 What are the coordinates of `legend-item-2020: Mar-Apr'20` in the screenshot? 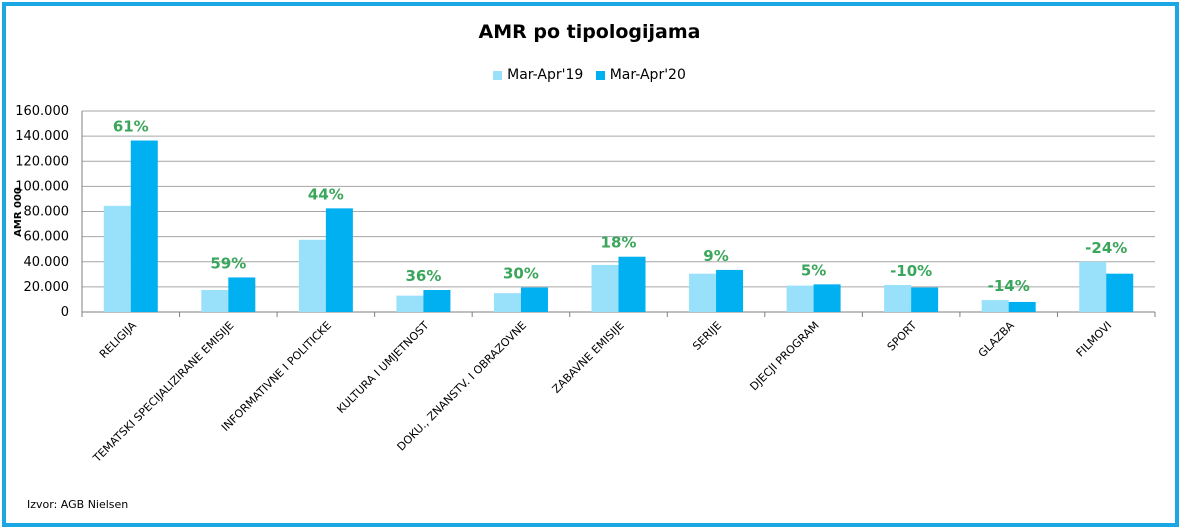 It's located at (640, 75).